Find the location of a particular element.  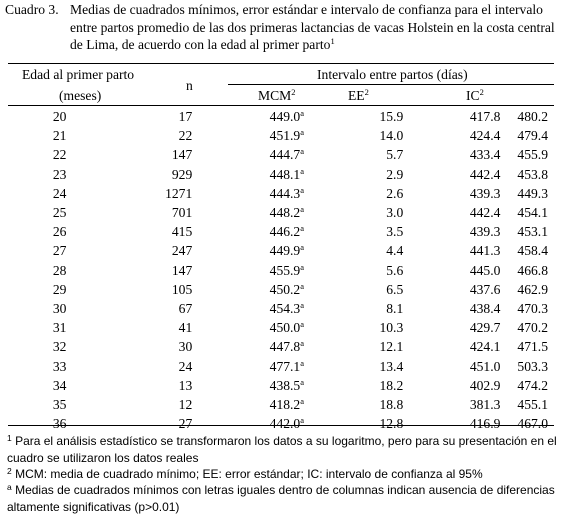

cell-ic-low: 433.4 is located at coordinates (485, 155).